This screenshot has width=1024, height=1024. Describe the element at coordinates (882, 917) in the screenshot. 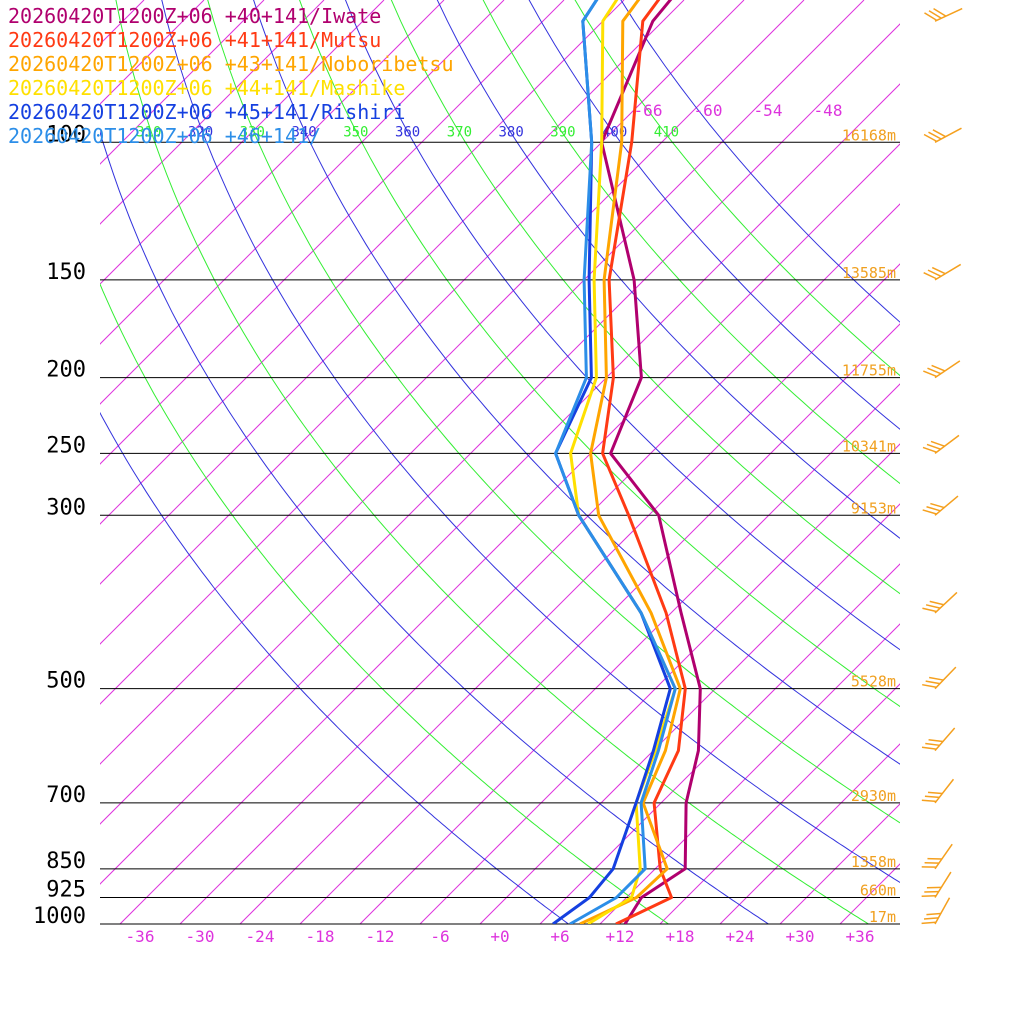

I see `height-label: 17m` at that location.